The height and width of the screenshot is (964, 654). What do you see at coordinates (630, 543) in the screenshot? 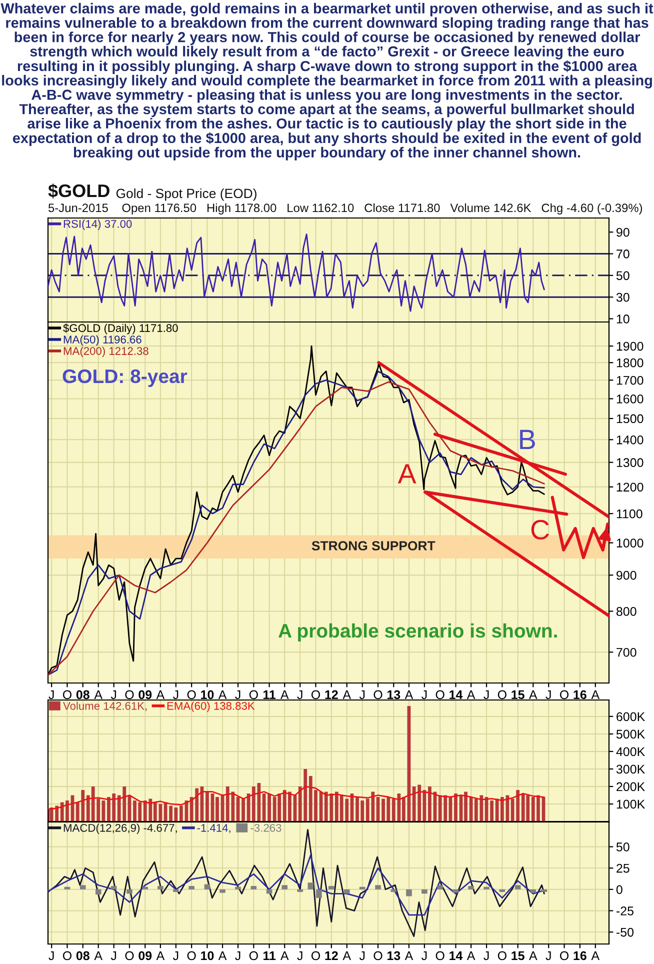
I see `y-tick-label: 1000` at bounding box center [630, 543].